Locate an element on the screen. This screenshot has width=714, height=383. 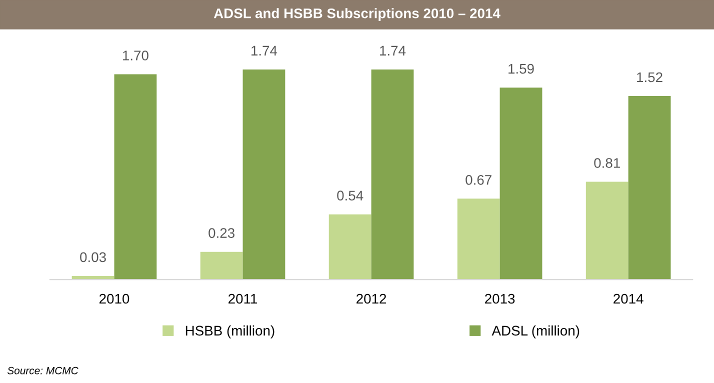
data-label: 0.03 is located at coordinates (93, 257).